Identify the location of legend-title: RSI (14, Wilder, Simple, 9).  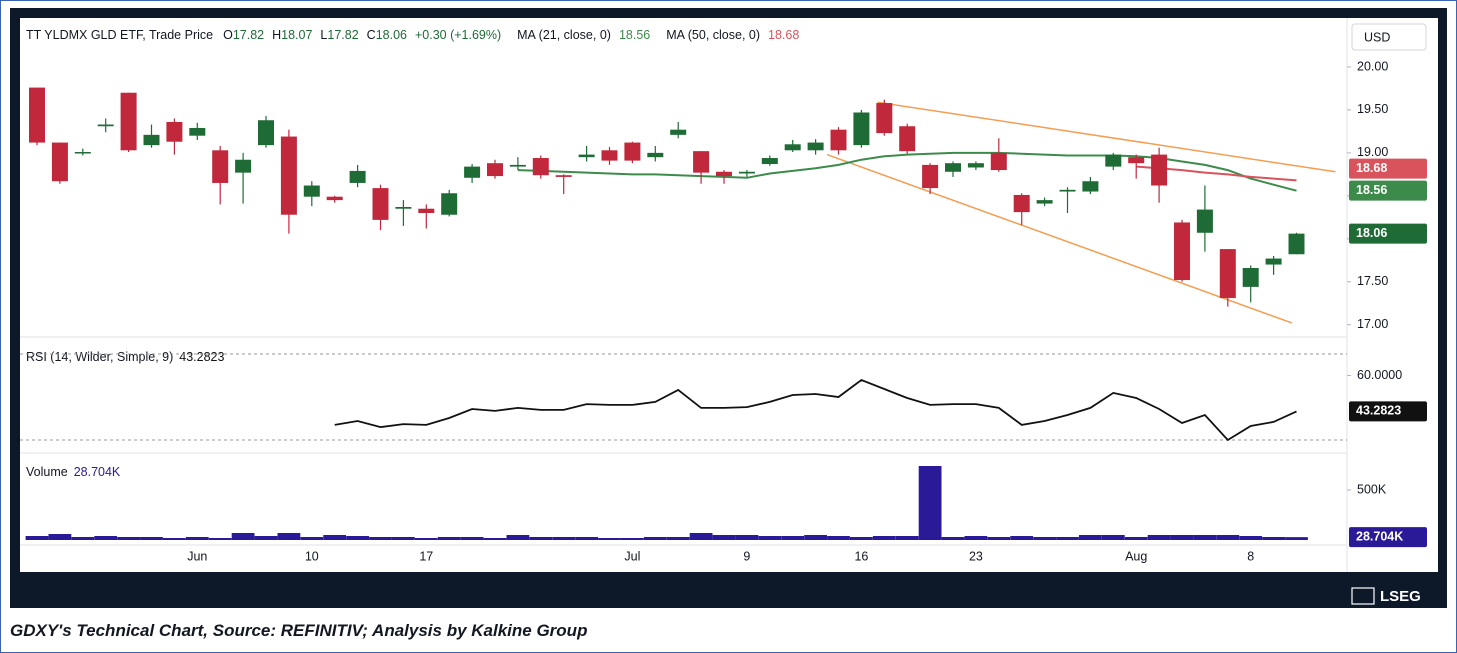
(99, 357).